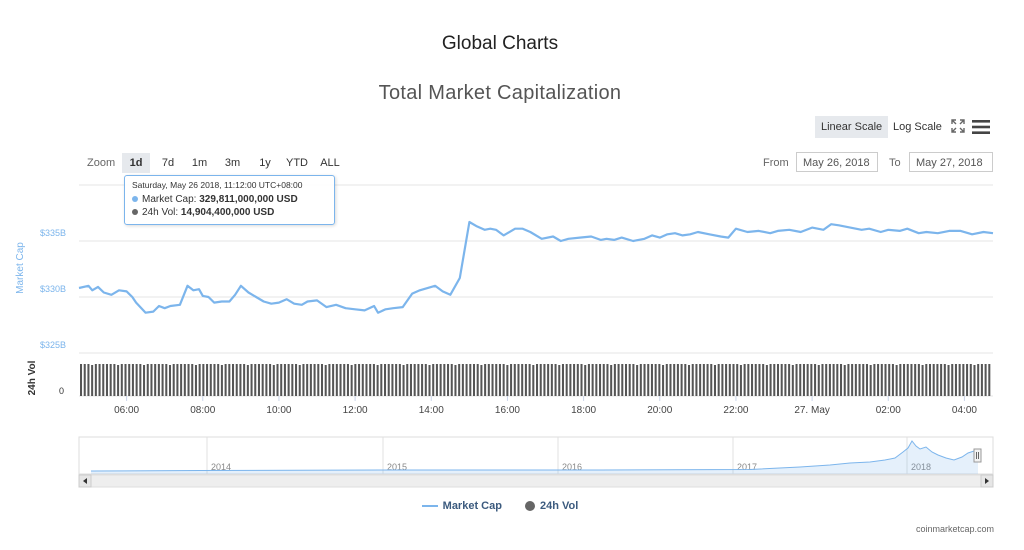  I want to click on tooltip-market-cap-row: Market Cap: 329,811,000,000 USD, so click(229, 199).